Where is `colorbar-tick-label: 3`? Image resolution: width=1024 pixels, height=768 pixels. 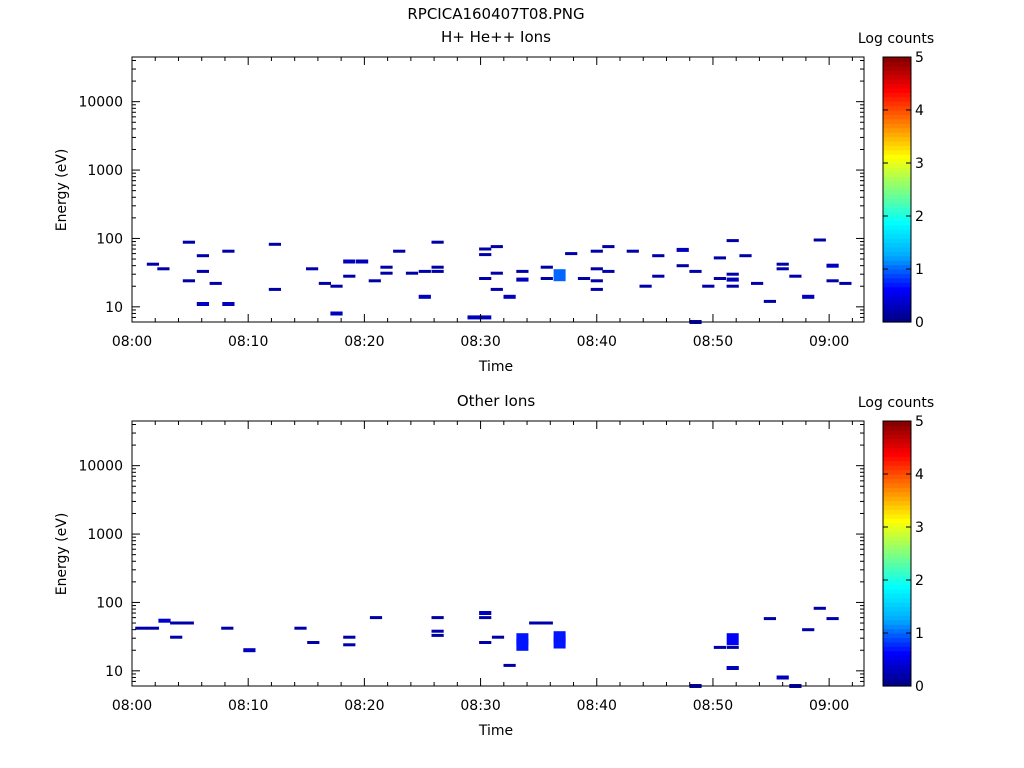
colorbar-tick-label: 3 is located at coordinates (919, 164).